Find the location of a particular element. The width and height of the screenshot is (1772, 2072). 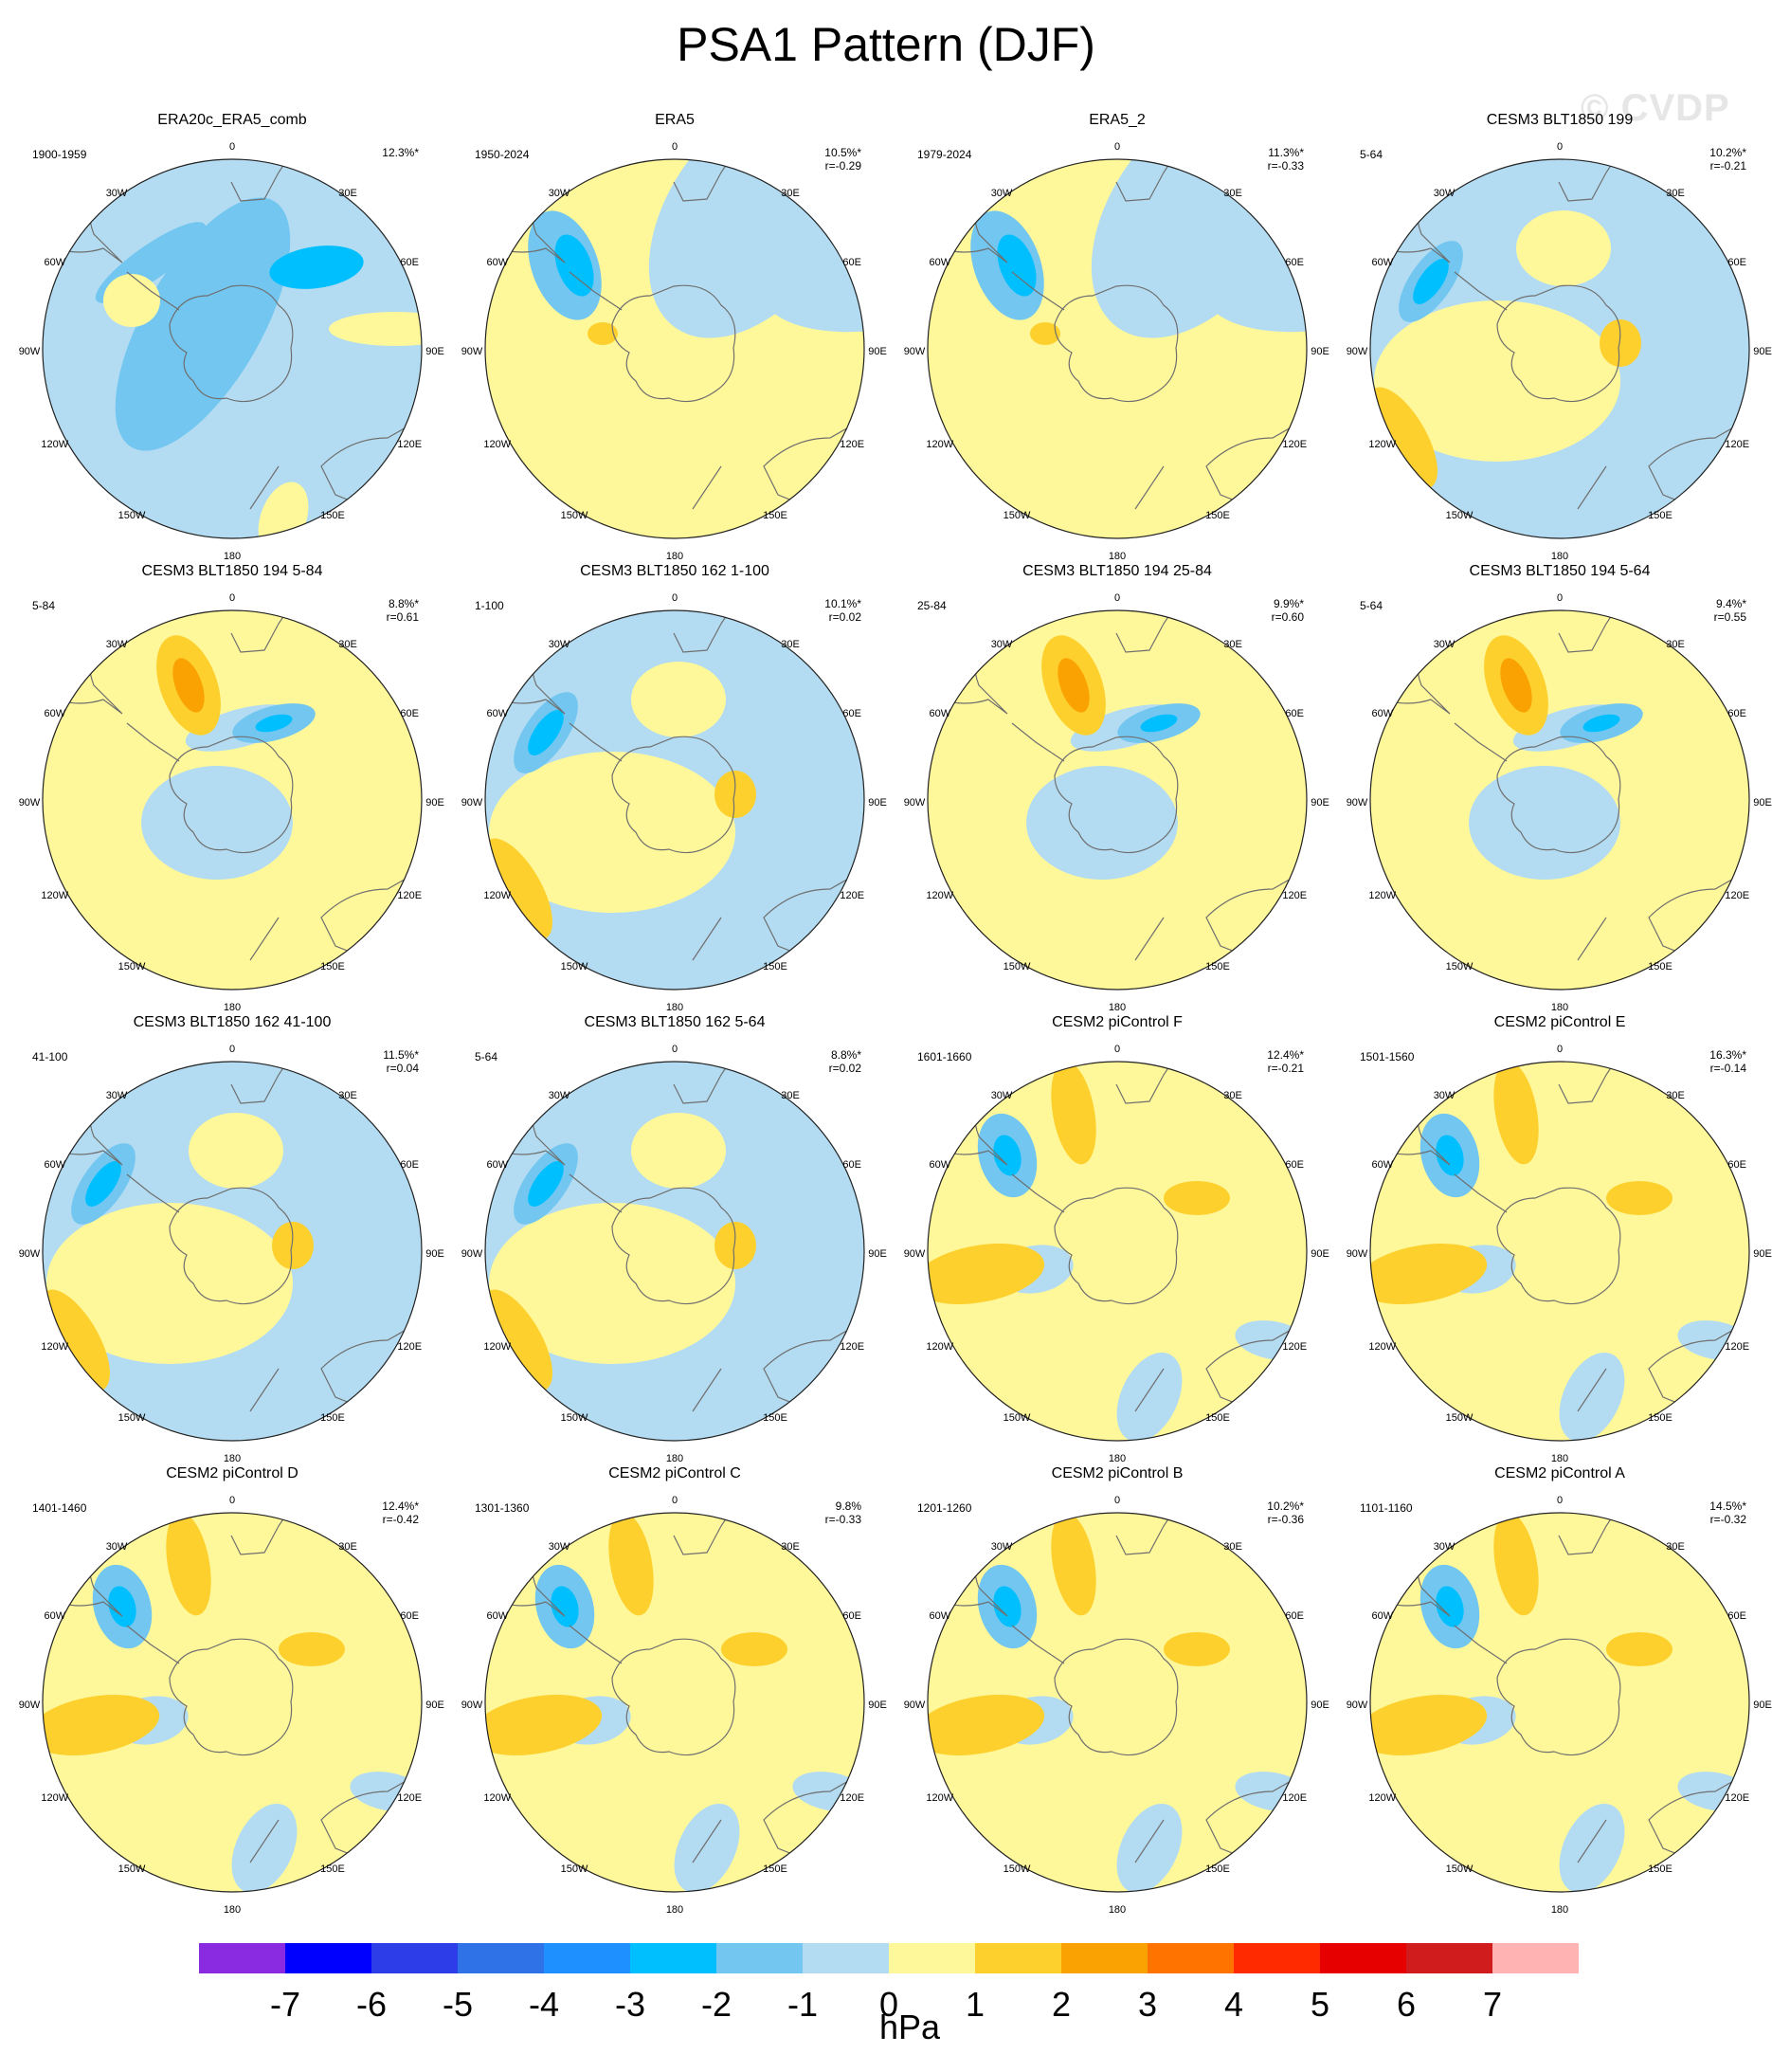

pattern-correlation: r=0.60 is located at coordinates (1287, 617).